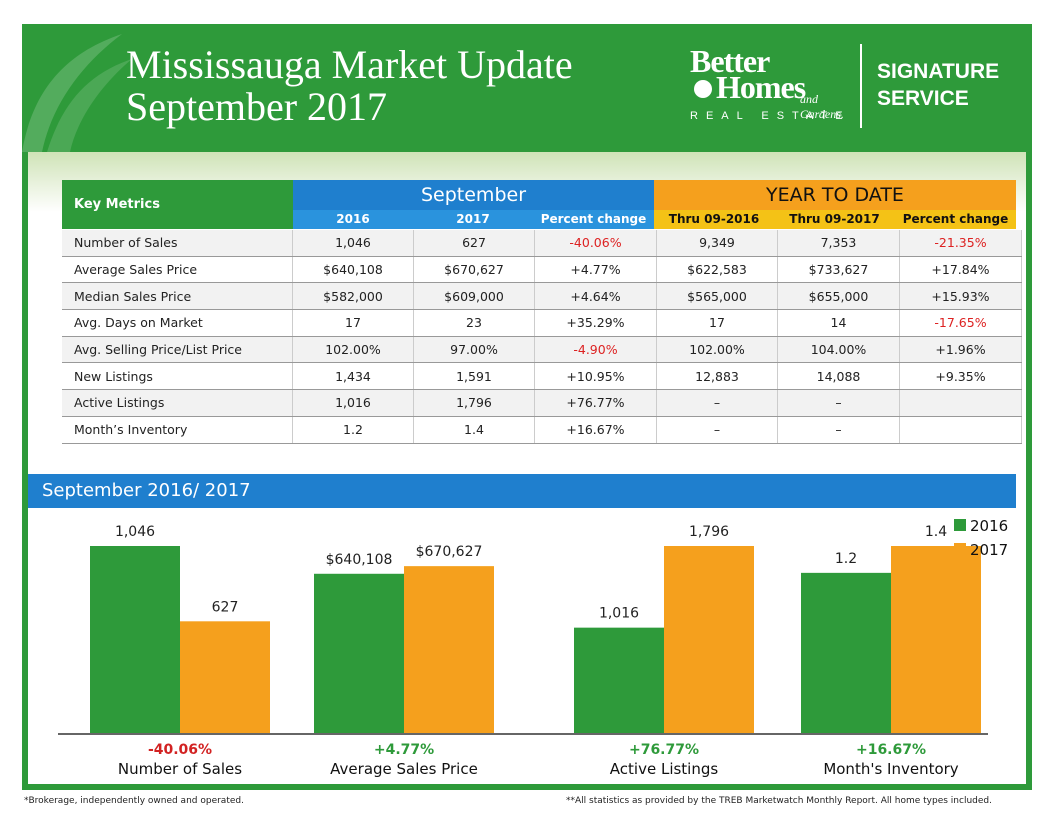 This screenshot has height=814, width=1056. I want to click on table-cell: 12,883, so click(717, 376).